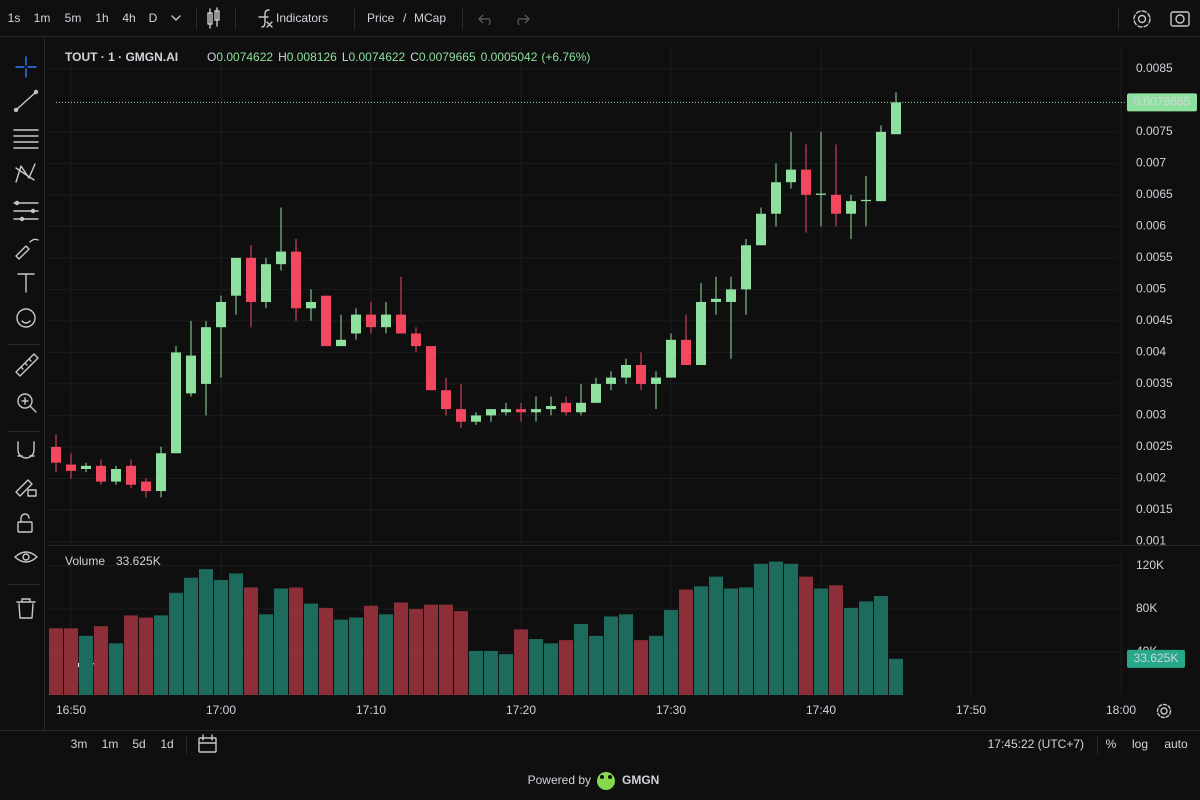 The image size is (1200, 800). Describe the element at coordinates (606, 781) in the screenshot. I see `gmgn-logo` at that location.